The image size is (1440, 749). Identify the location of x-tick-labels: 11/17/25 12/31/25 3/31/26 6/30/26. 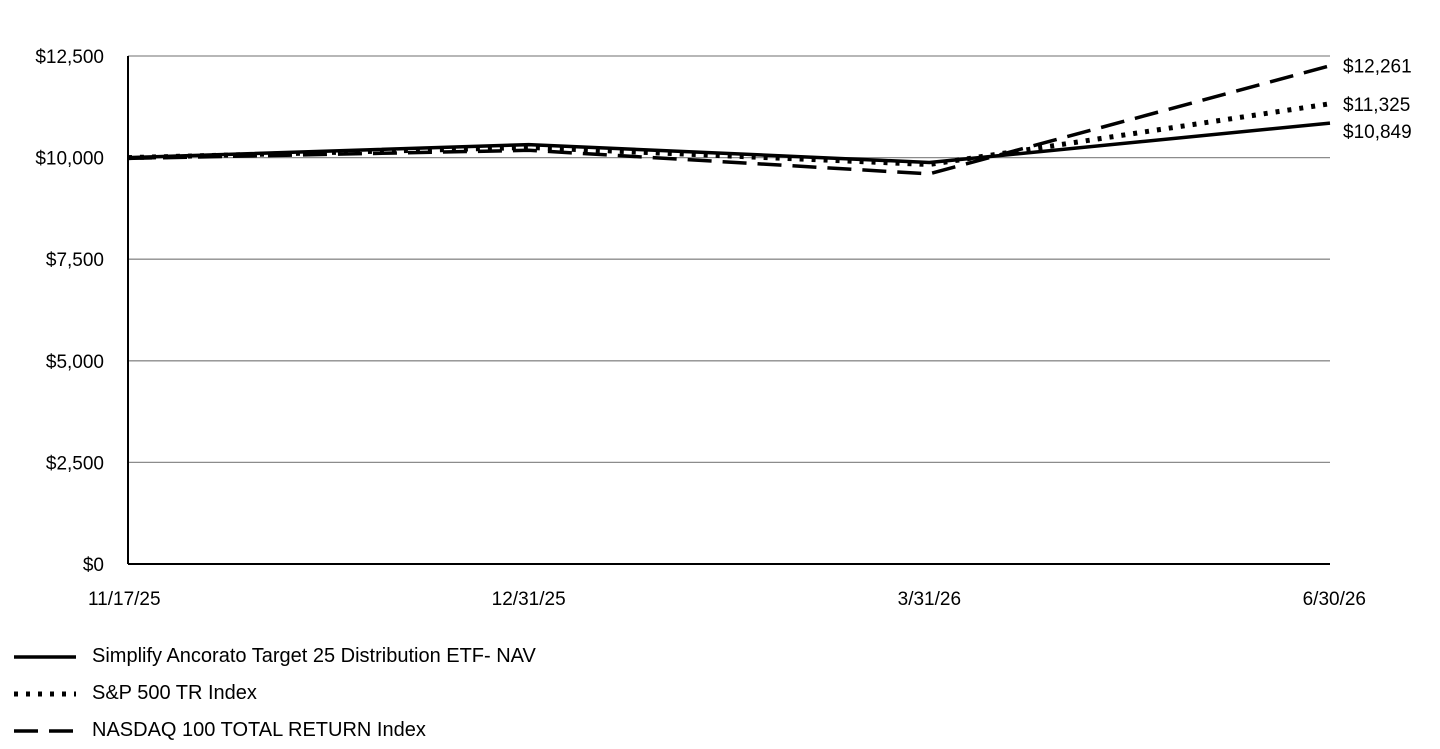
(727, 599).